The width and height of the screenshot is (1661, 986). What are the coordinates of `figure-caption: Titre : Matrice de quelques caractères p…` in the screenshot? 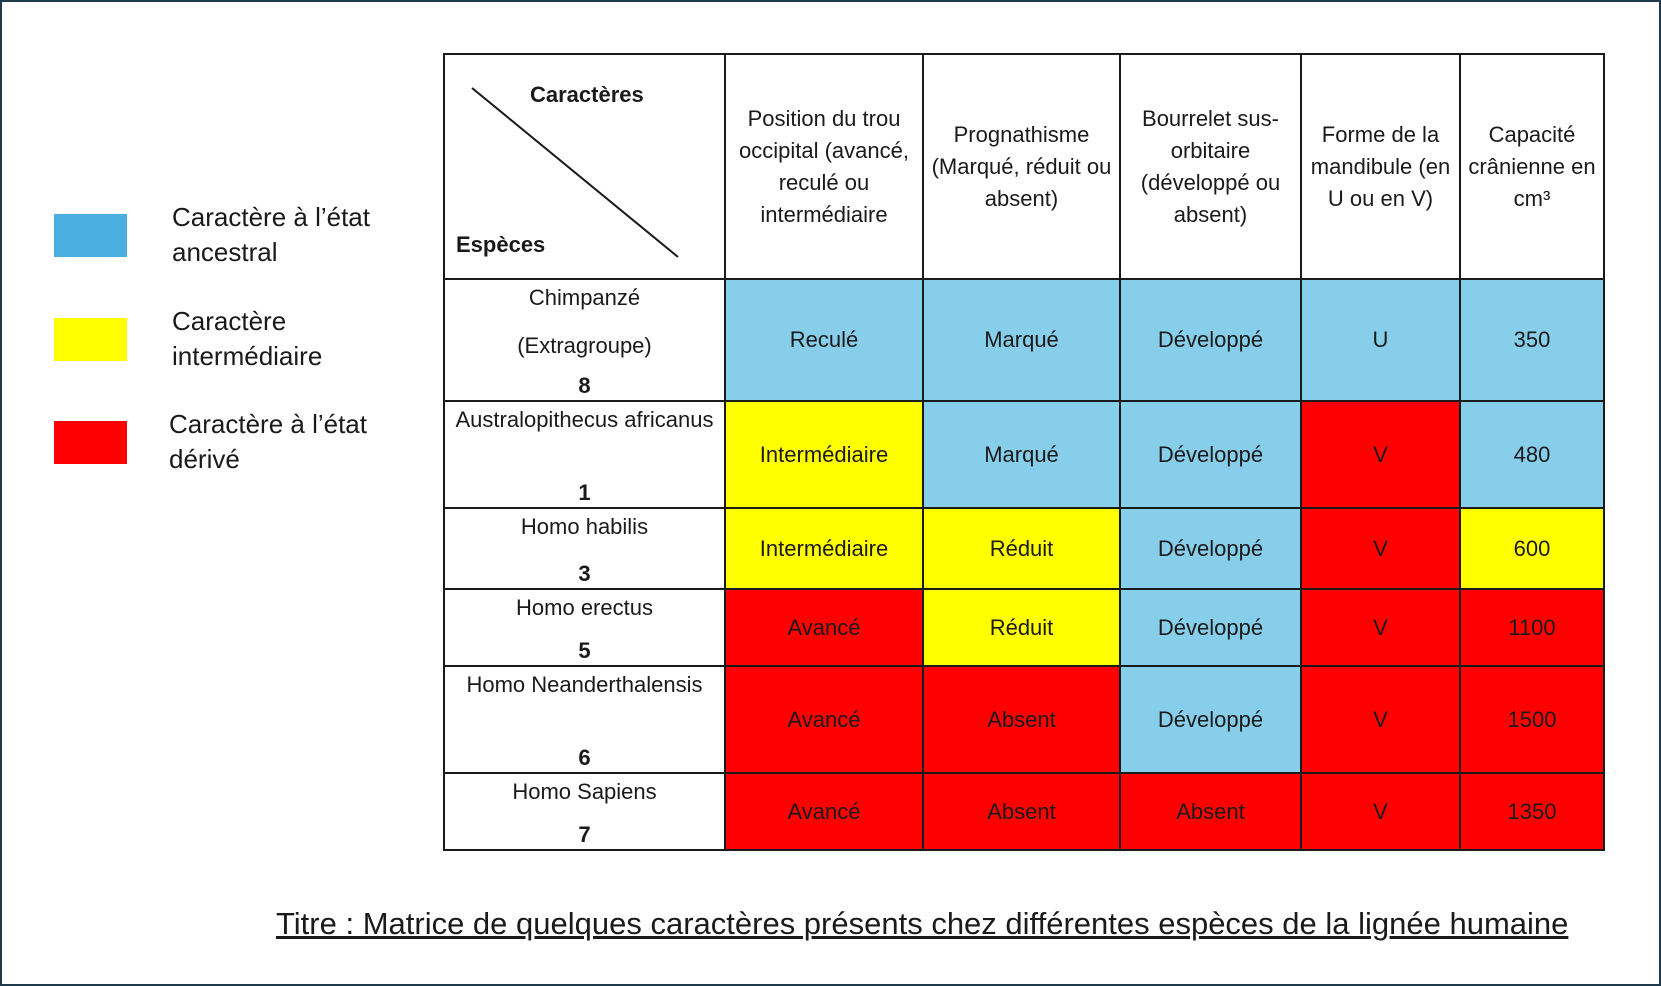 It's located at (922, 923).